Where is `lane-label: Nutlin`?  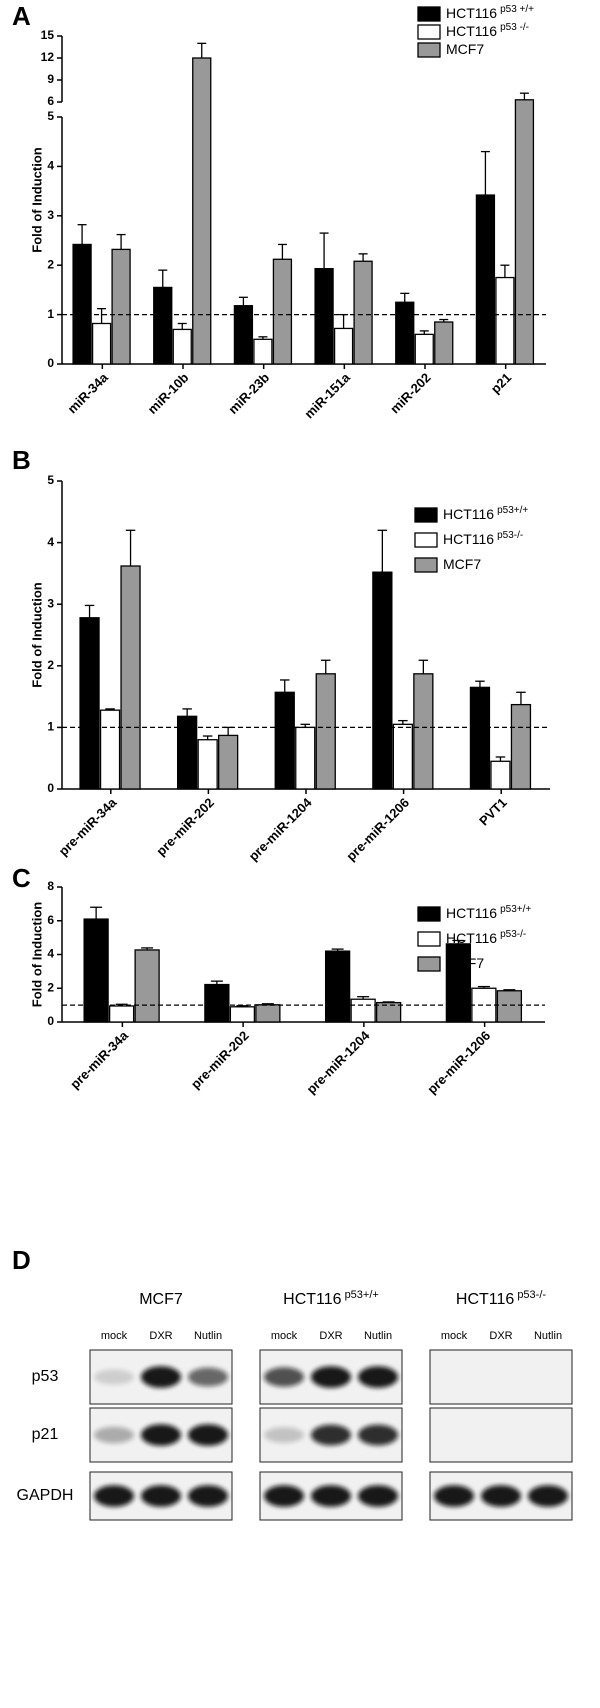 lane-label: Nutlin is located at coordinates (378, 1336).